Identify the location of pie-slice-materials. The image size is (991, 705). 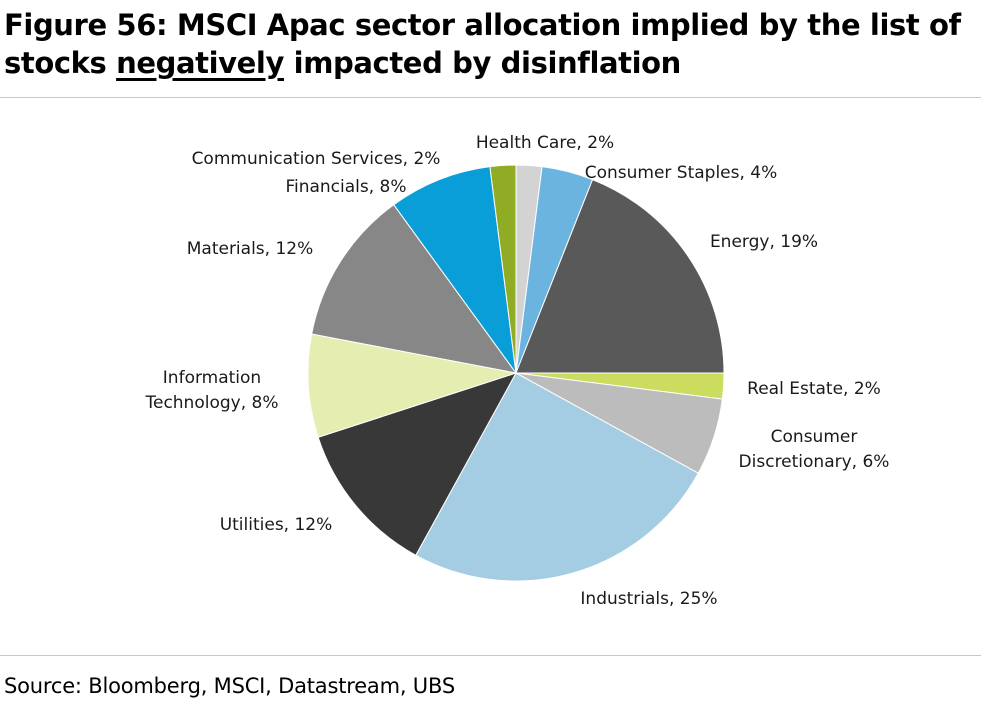
(414, 289).